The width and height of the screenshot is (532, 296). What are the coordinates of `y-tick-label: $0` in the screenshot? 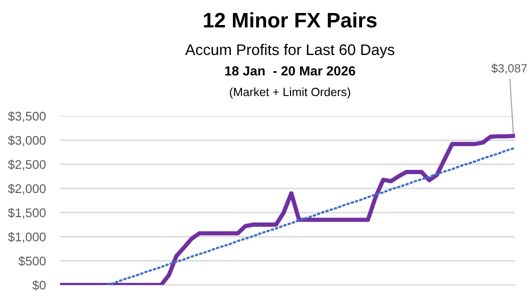 It's located at (39, 285).